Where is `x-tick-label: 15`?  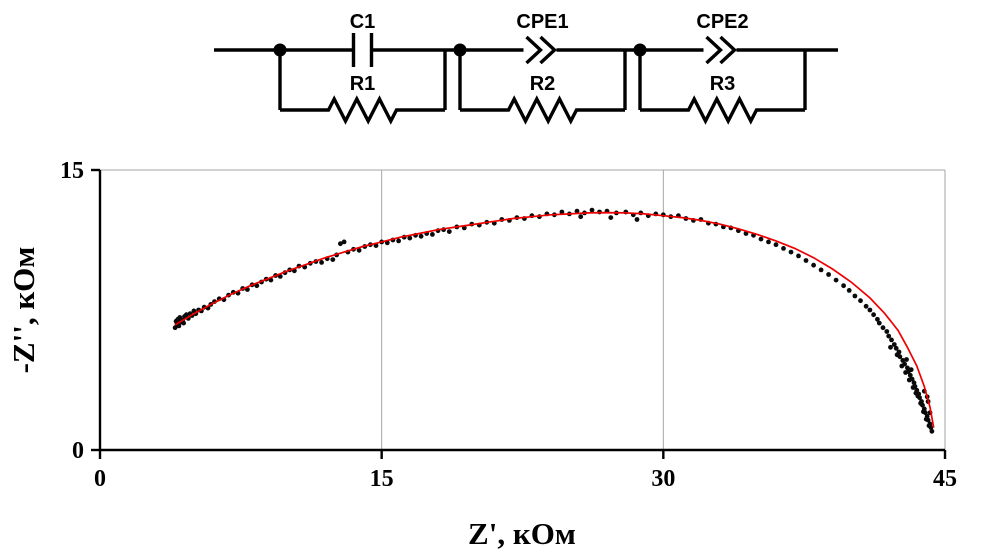
x-tick-label: 15 is located at coordinates (382, 479).